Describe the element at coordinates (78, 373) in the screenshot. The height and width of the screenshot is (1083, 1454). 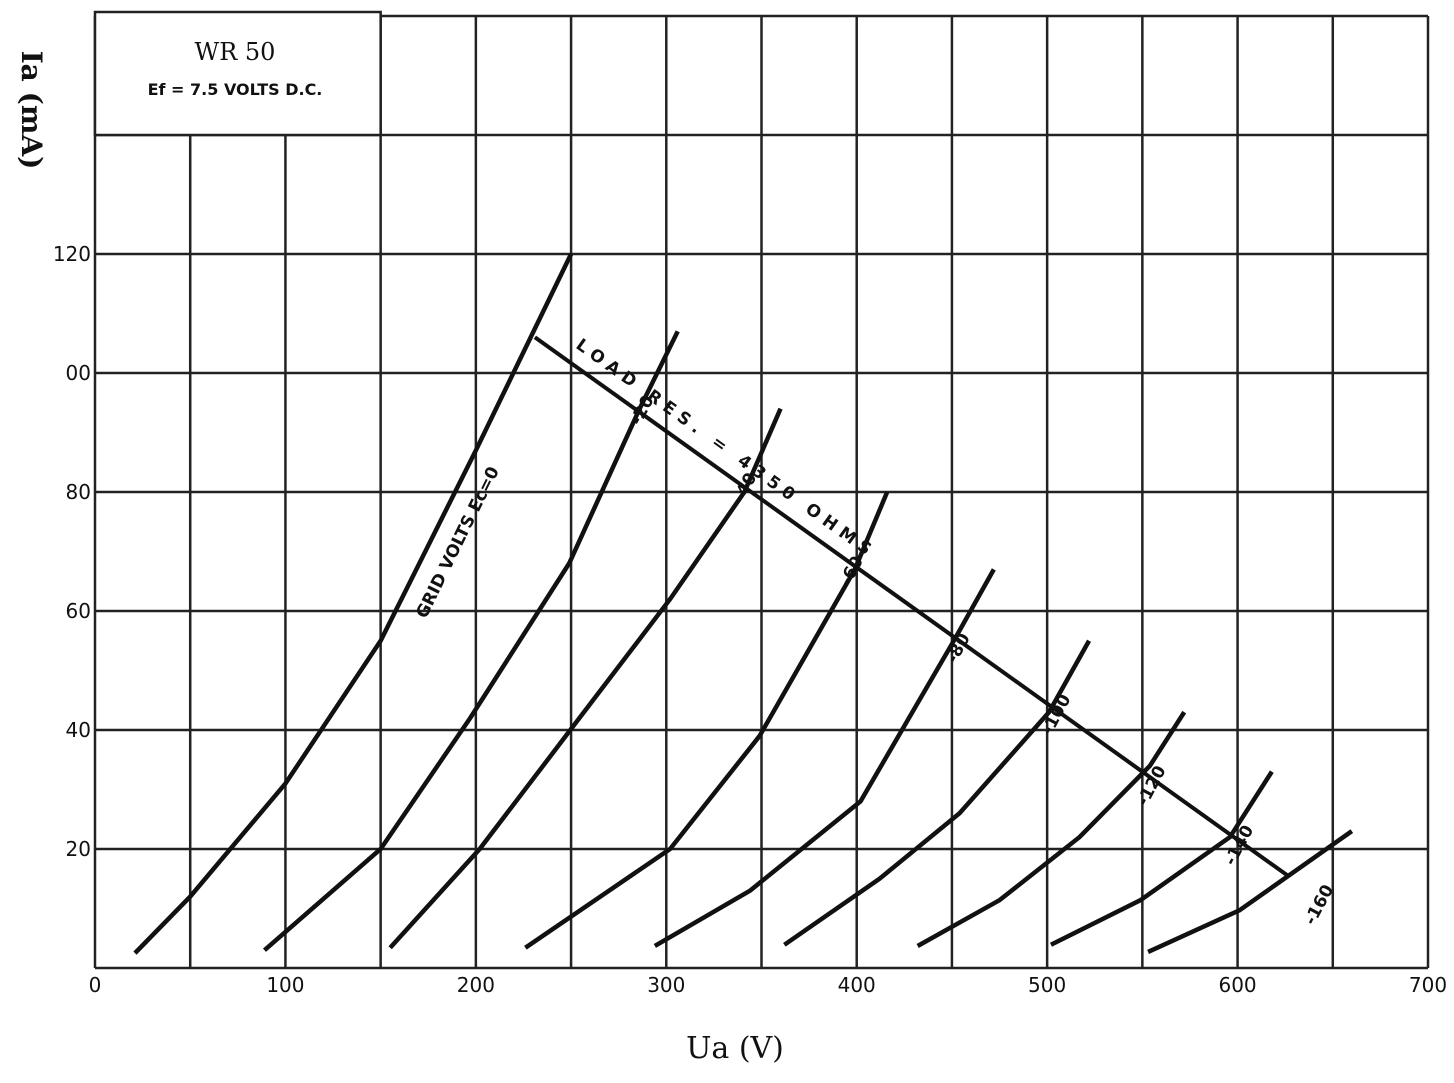
I see `y-tick-label: 00` at that location.